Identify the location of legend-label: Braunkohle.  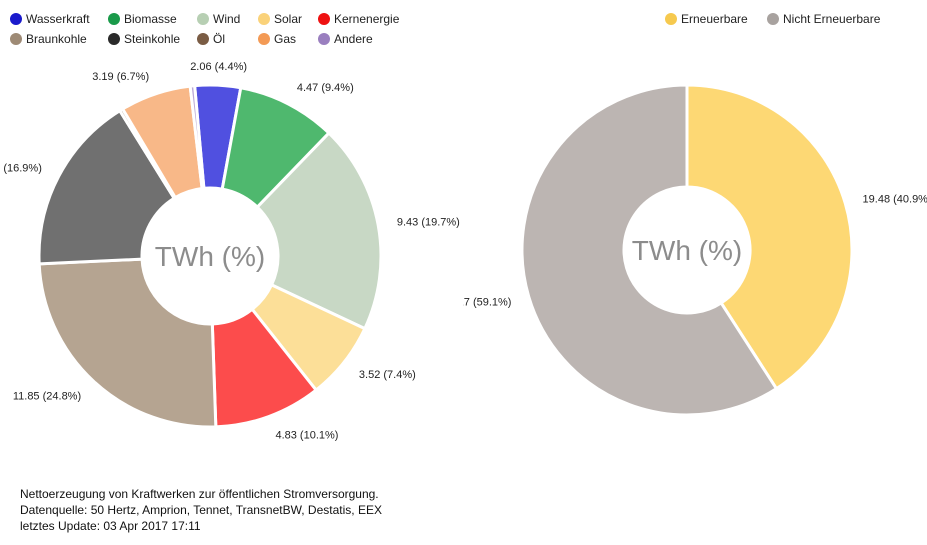
(56, 39).